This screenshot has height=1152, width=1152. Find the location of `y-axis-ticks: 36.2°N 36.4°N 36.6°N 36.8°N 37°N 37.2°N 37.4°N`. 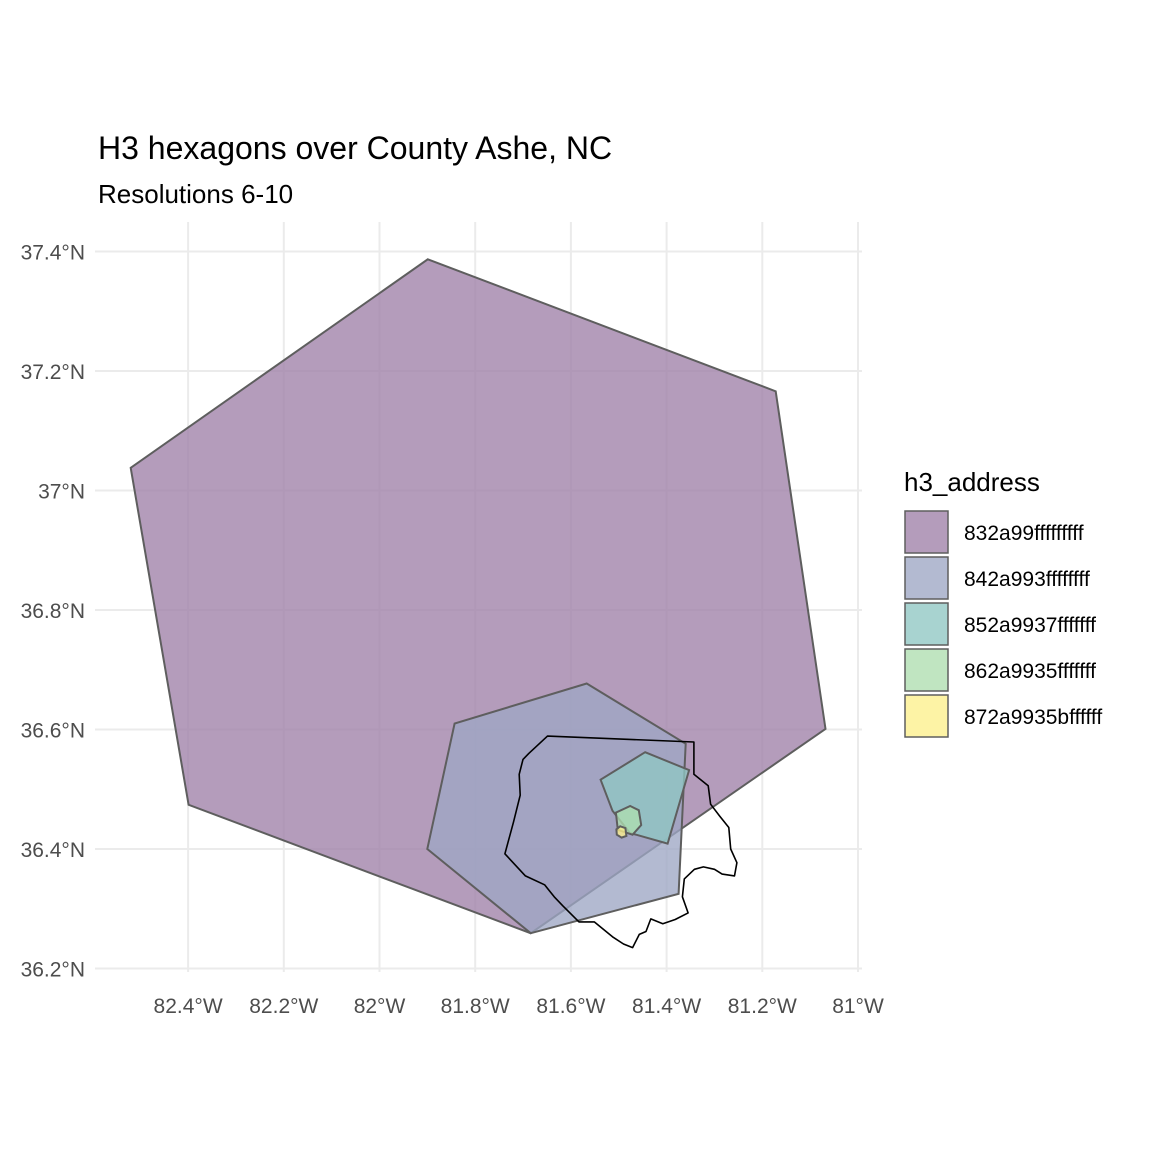

y-axis-ticks: 36.2°N 36.4°N 36.6°N 36.8°N 37°N 37.2°N 37.4°N is located at coordinates (53, 612).